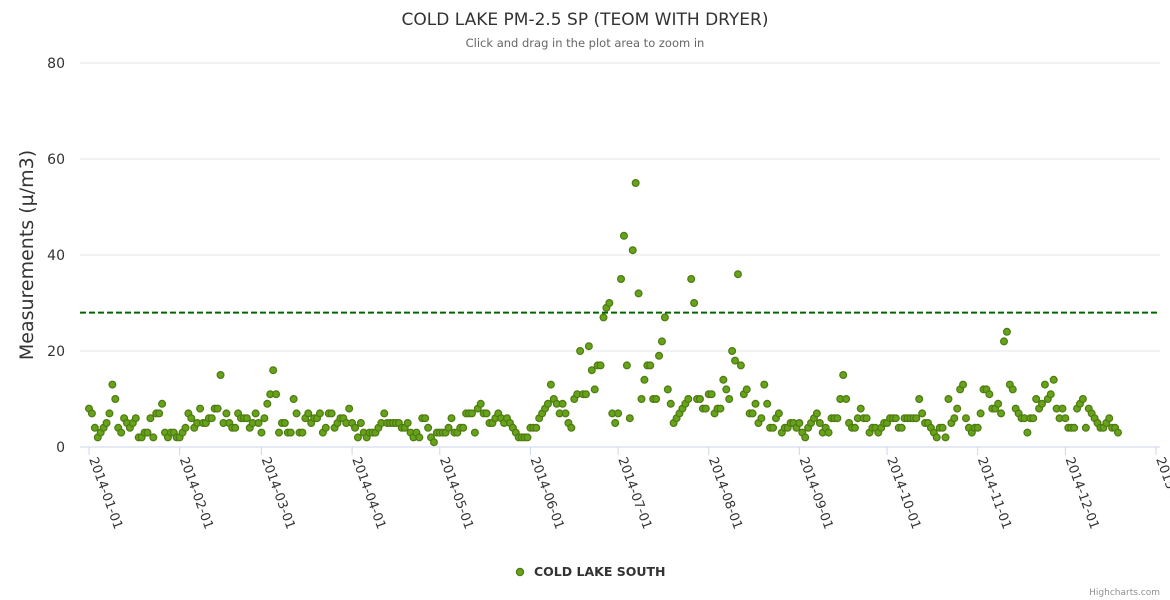 The height and width of the screenshot is (600, 1170). Describe the element at coordinates (599, 571) in the screenshot. I see `legend-item-cold-lake-south: COLD LAKE SOUTH` at that location.